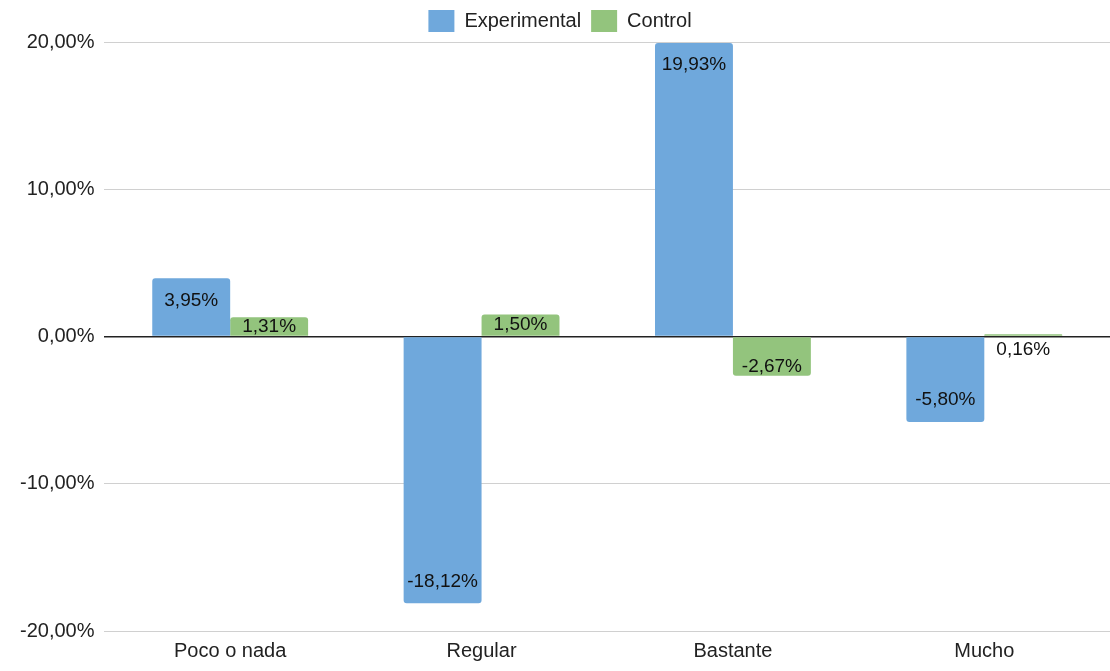 The height and width of the screenshot is (671, 1110). Describe the element at coordinates (57, 629) in the screenshot. I see `y-tick-label: -20,00%` at that location.